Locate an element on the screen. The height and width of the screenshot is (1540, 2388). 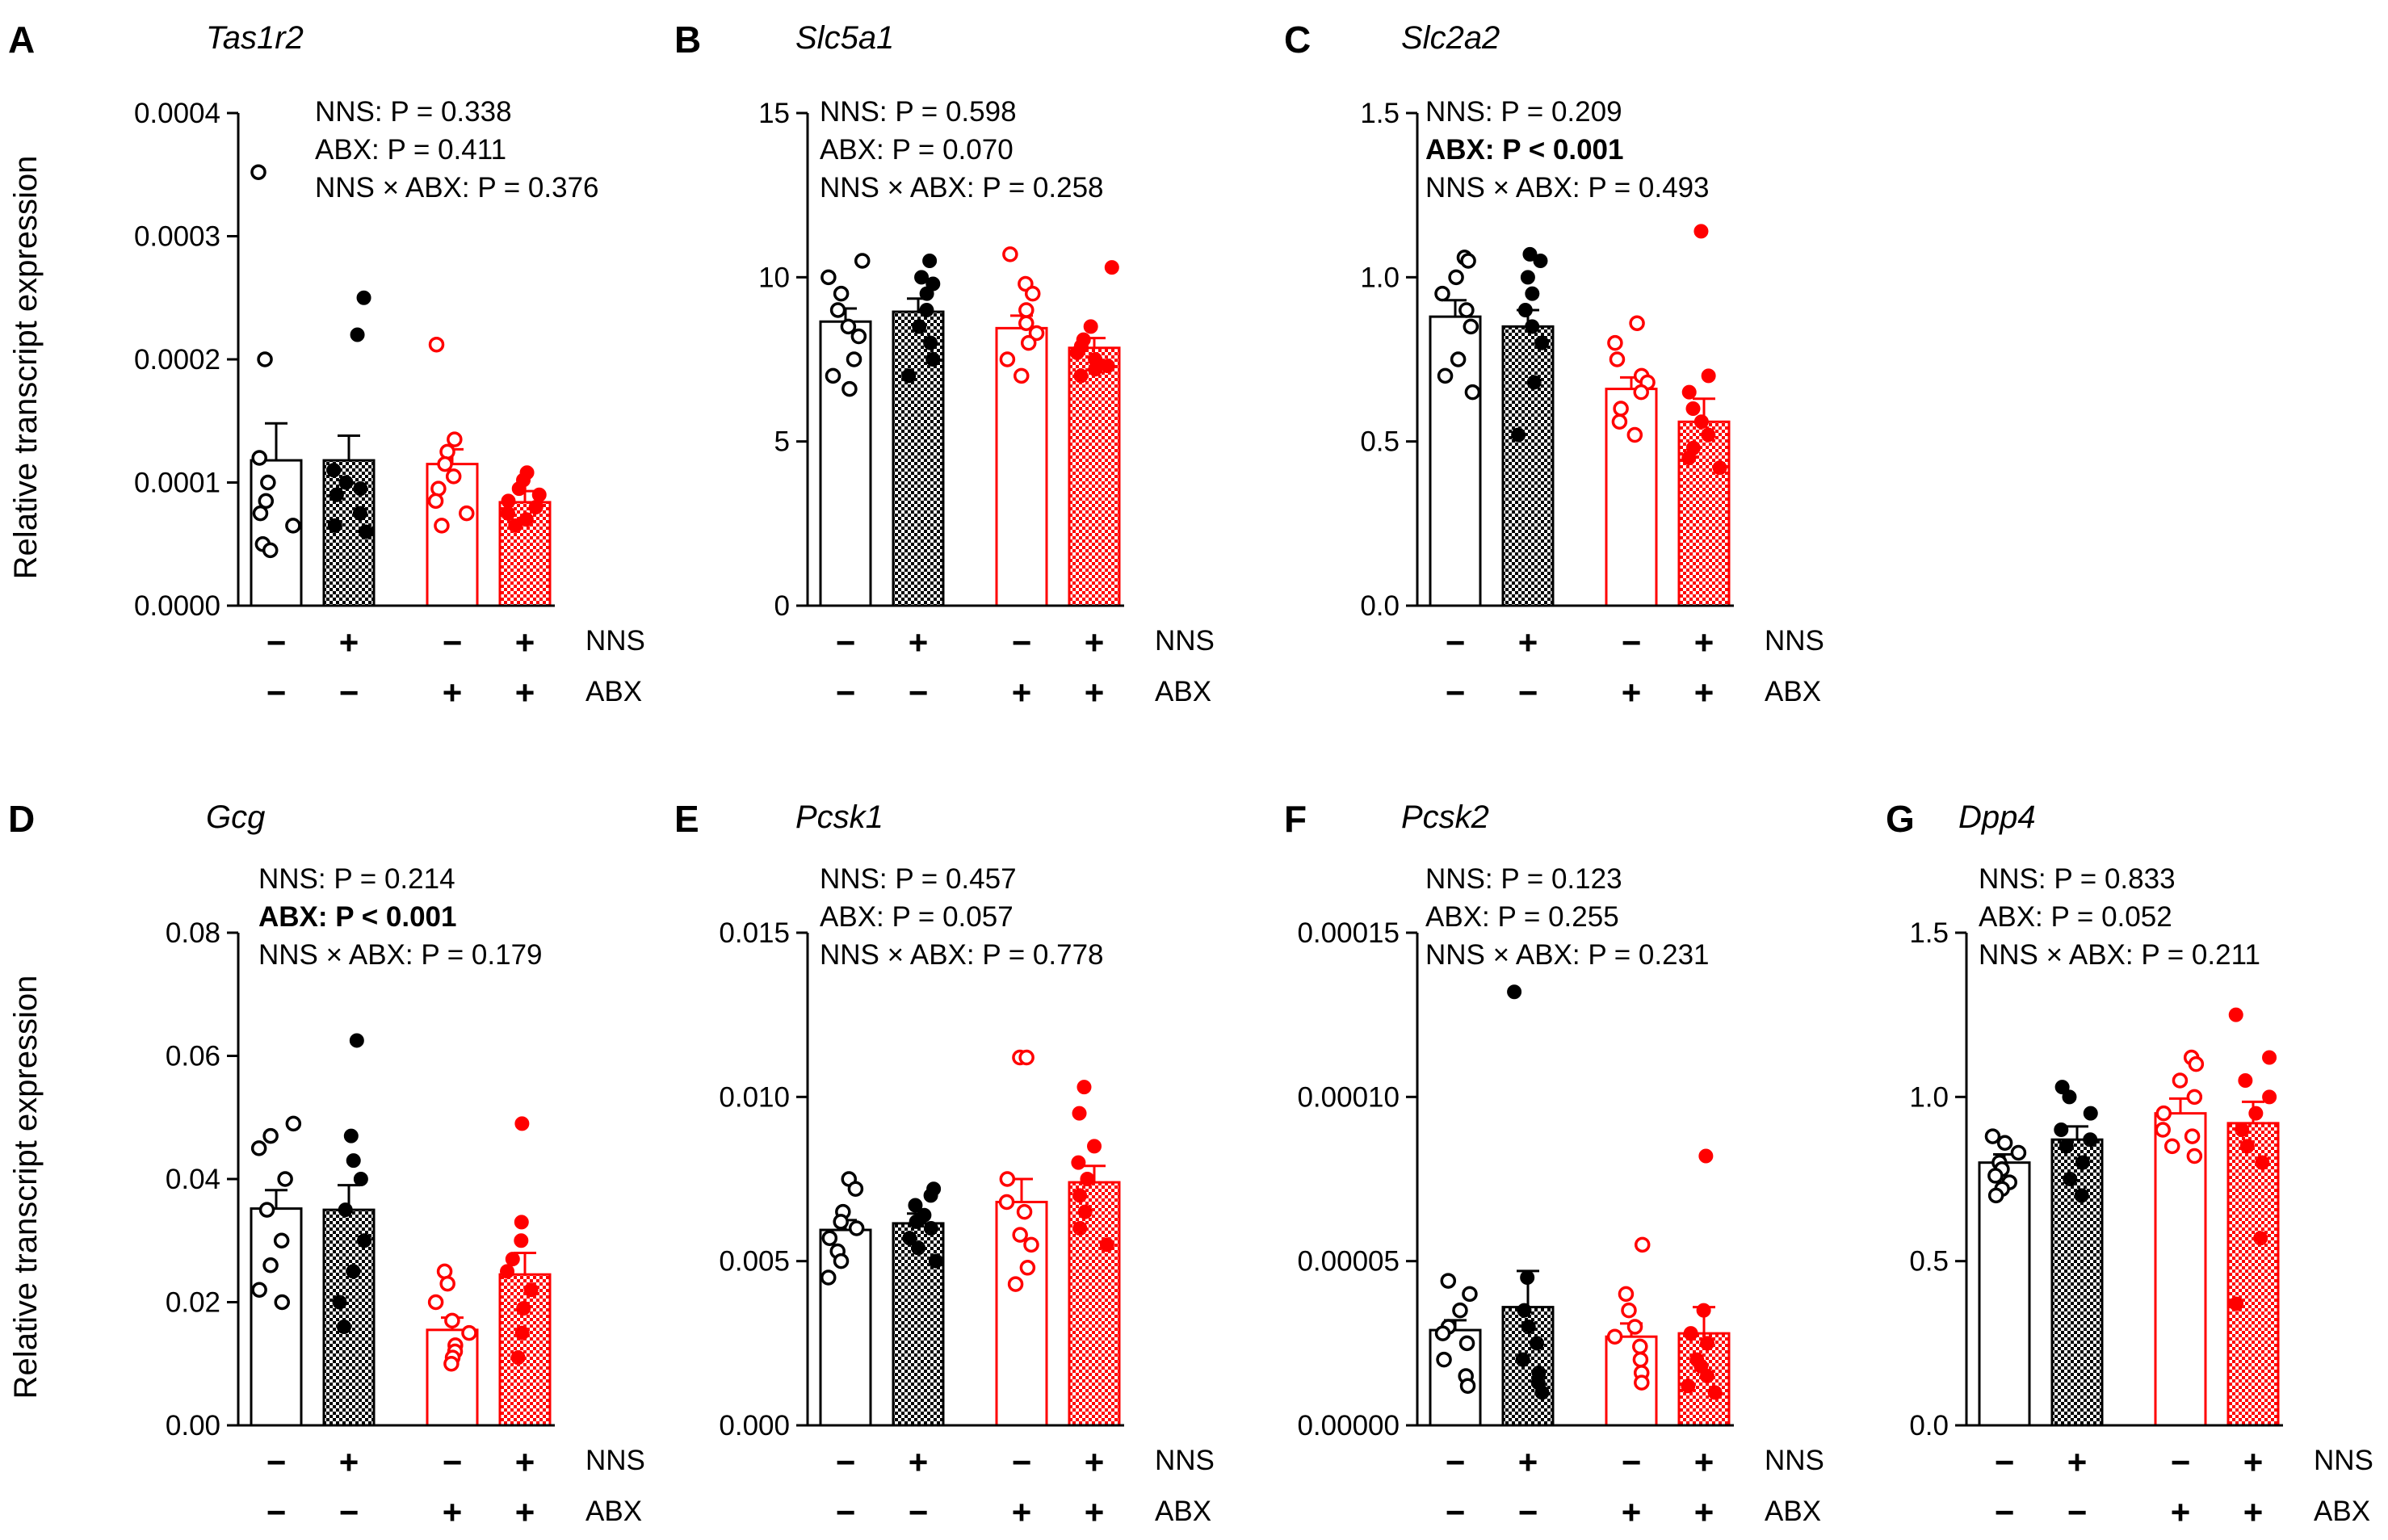
y-tick-label: 1.5 is located at coordinates (1929, 933).